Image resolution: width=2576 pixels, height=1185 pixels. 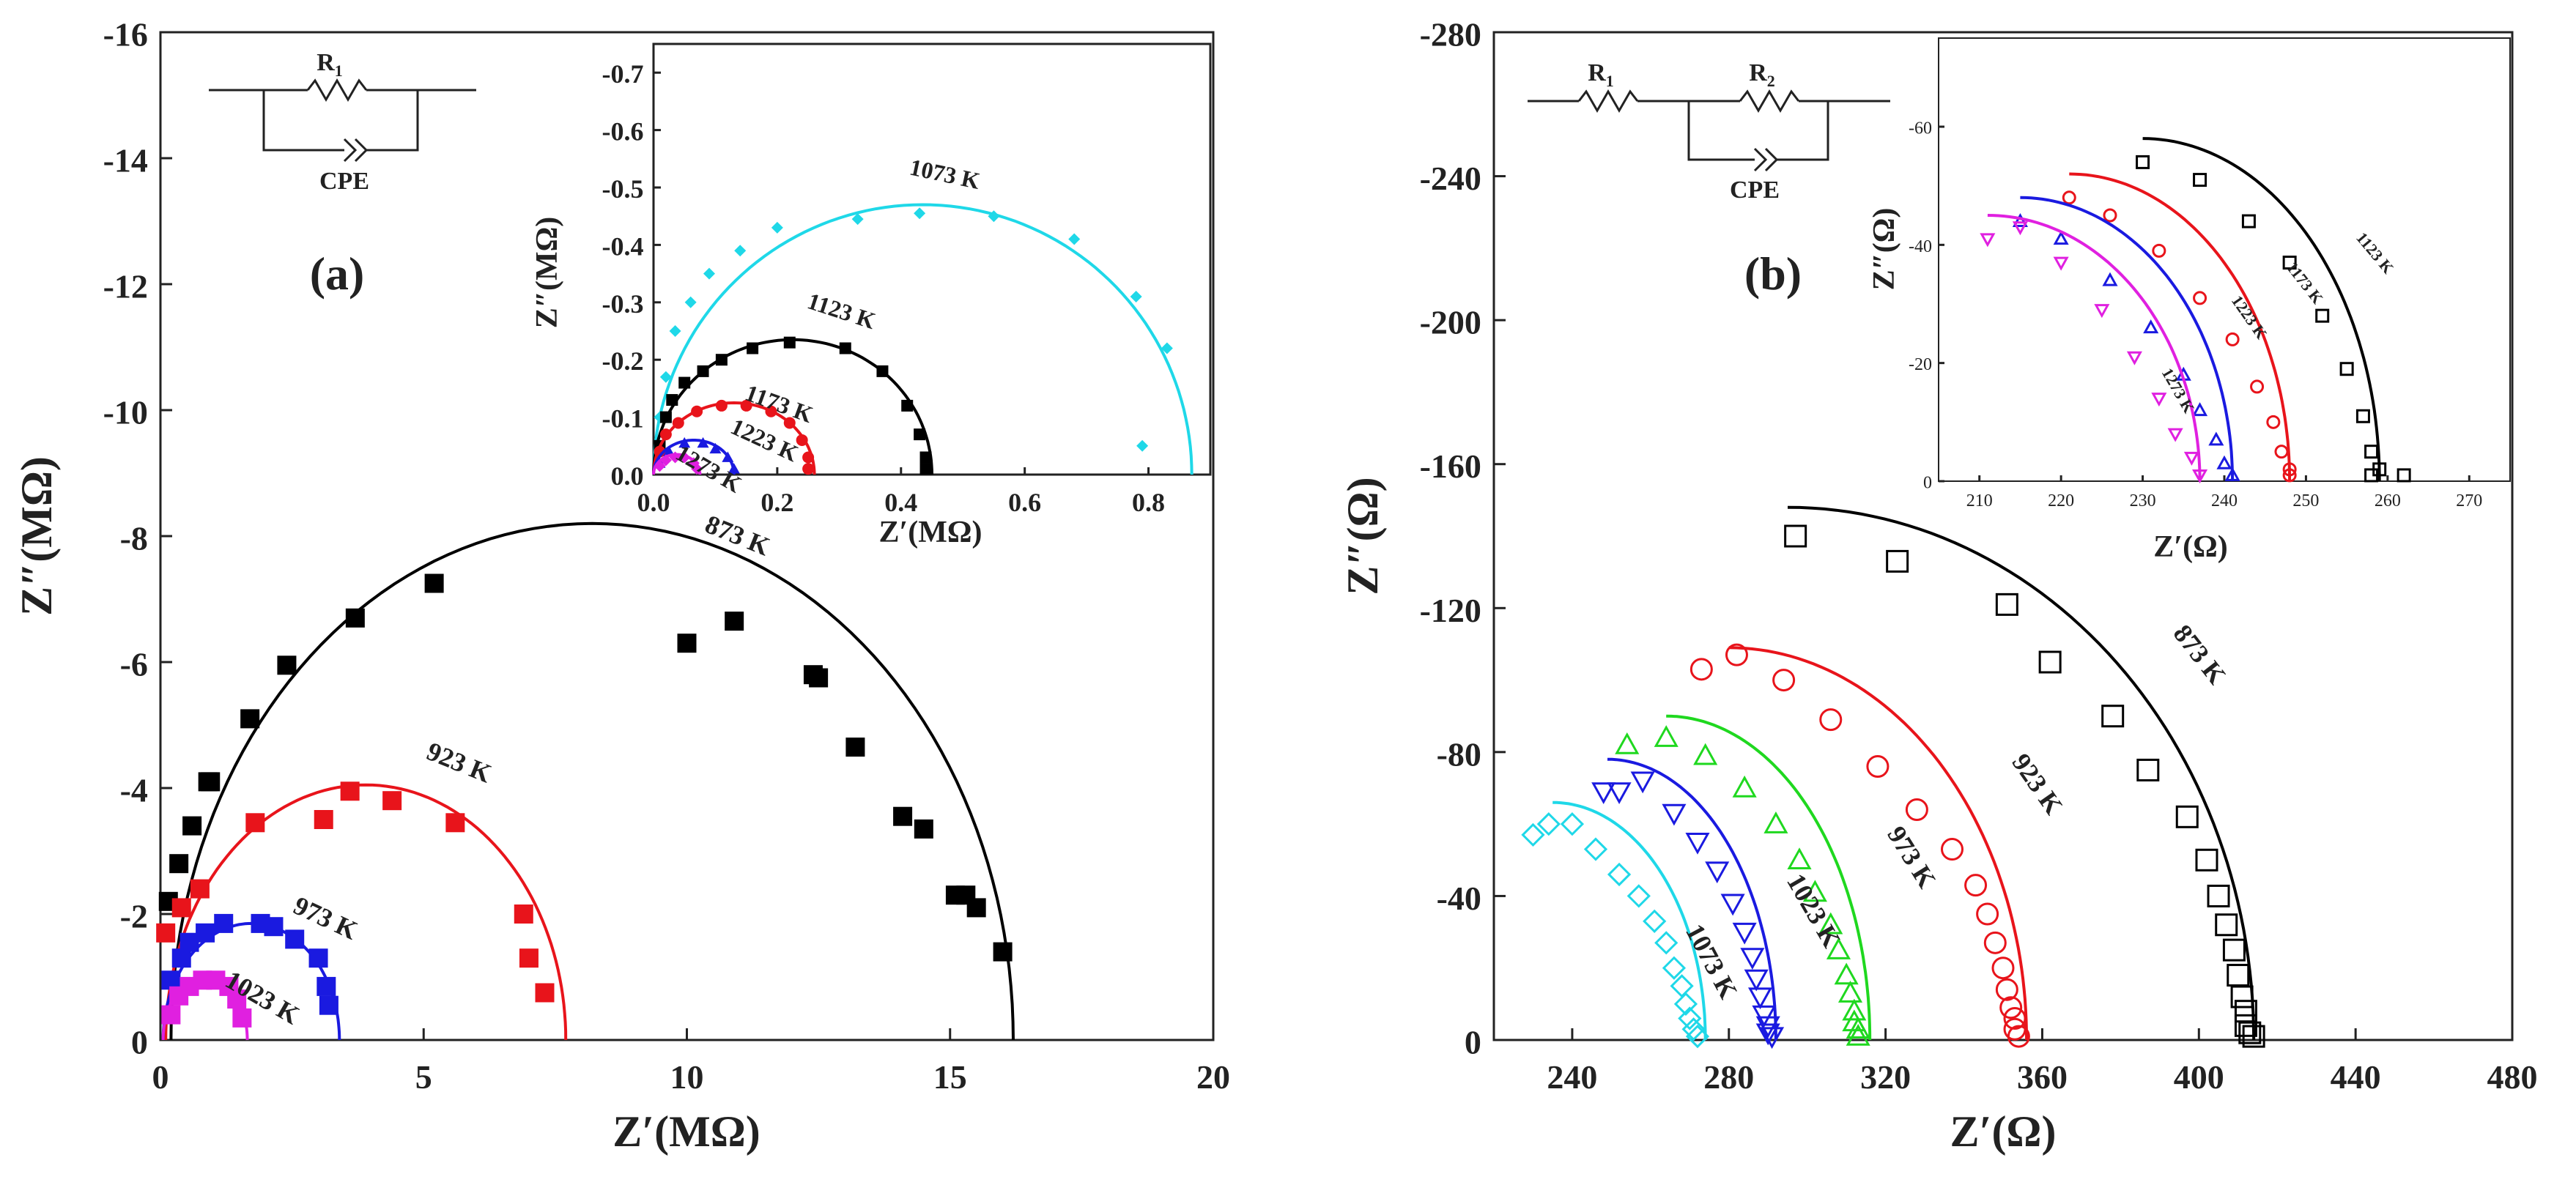 I want to click on inset-b-xlabel: Z′(Ω), so click(x=2190, y=547).